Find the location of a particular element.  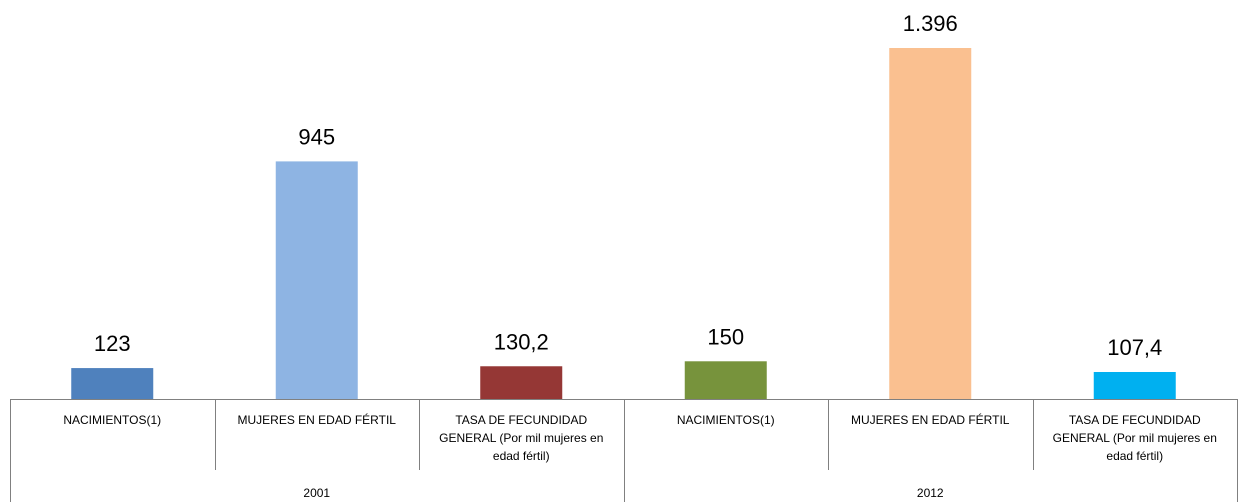

data-label: 150 is located at coordinates (725, 336).